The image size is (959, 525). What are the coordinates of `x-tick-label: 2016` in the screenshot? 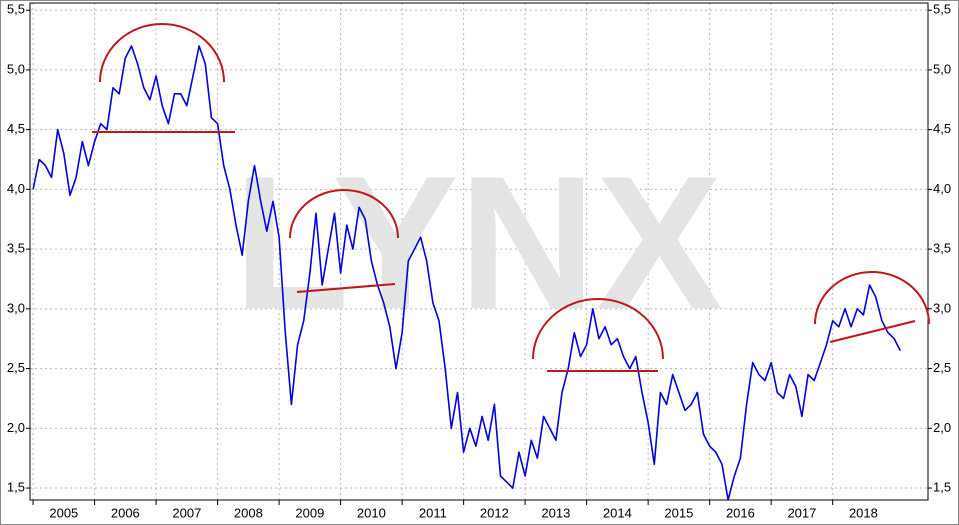 It's located at (740, 512).